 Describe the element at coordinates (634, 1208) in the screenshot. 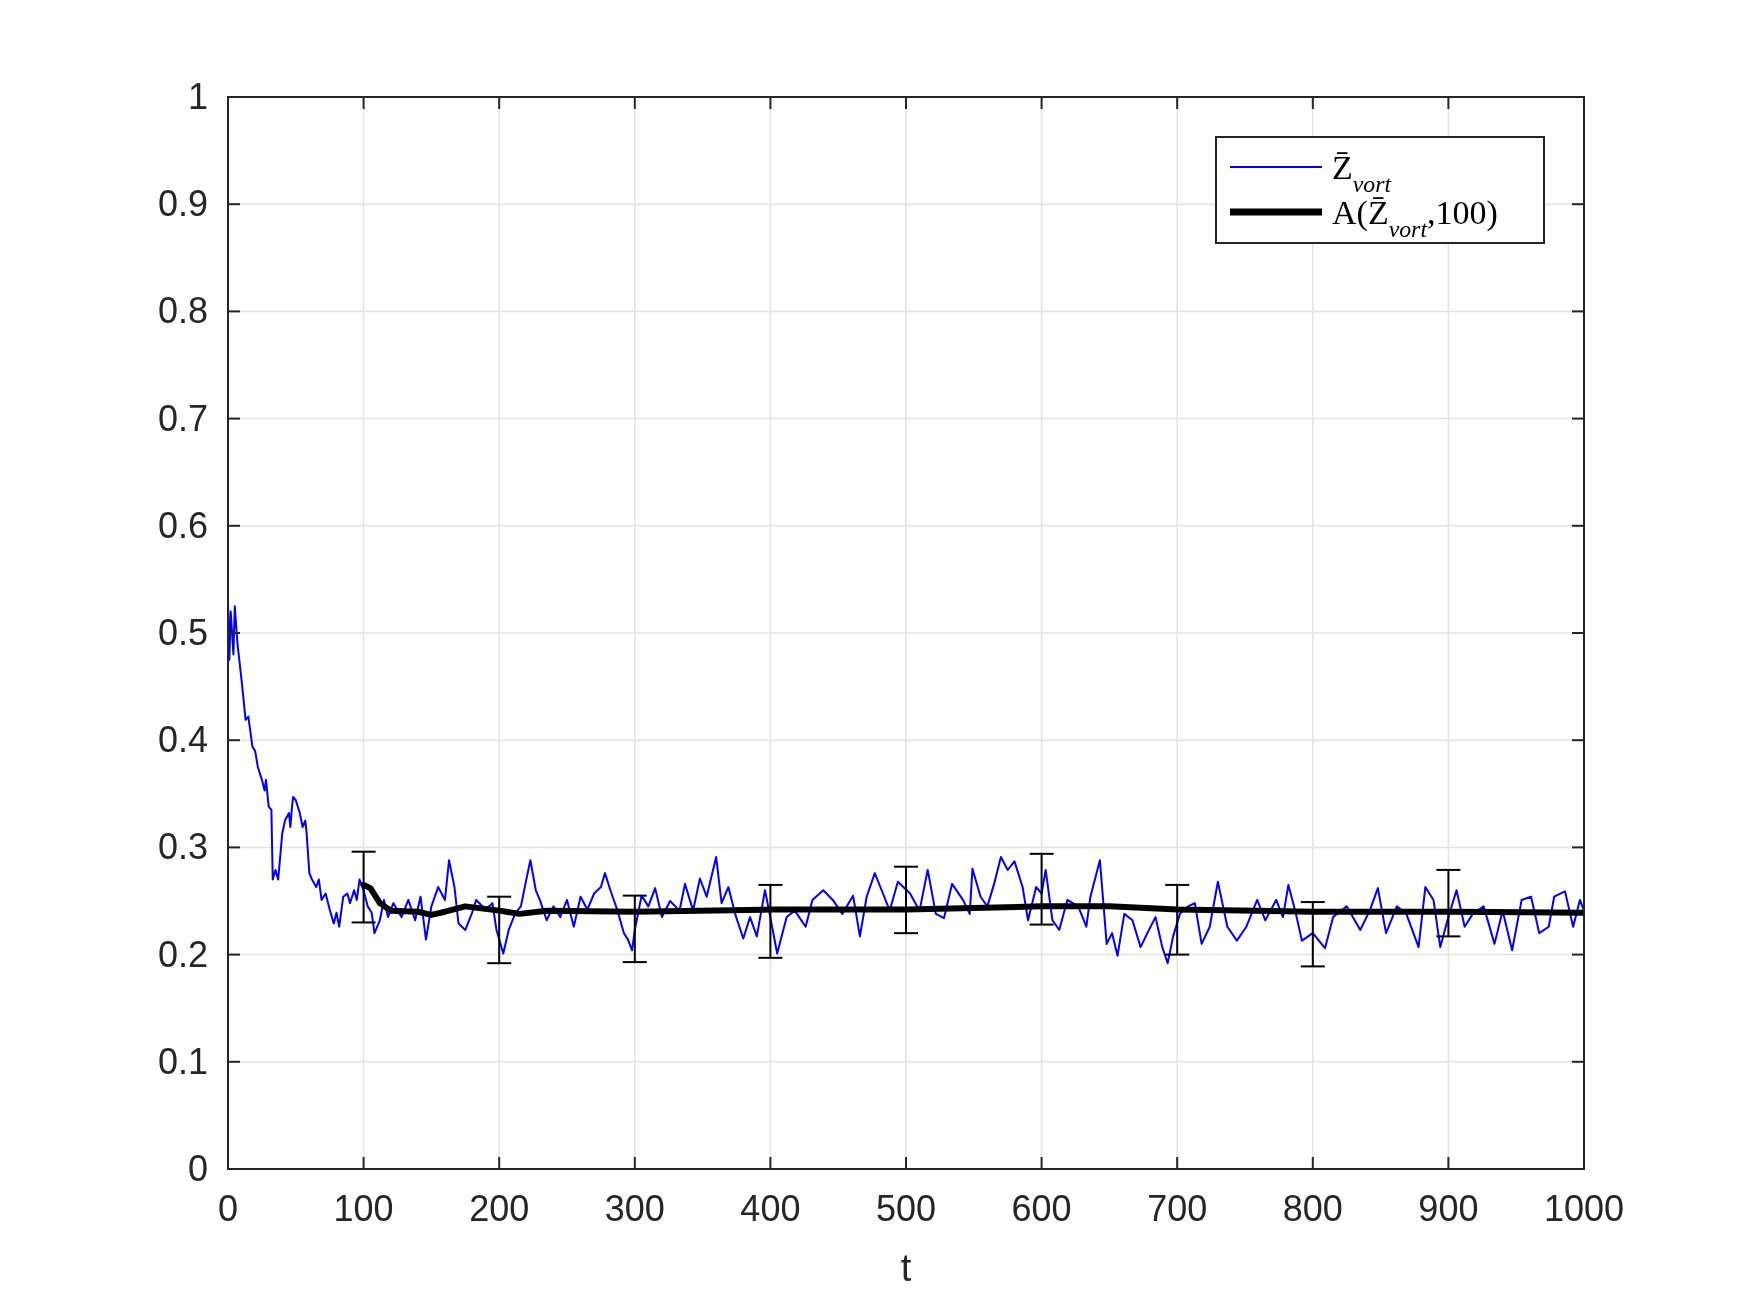

I see `x-tick-label: 300` at that location.